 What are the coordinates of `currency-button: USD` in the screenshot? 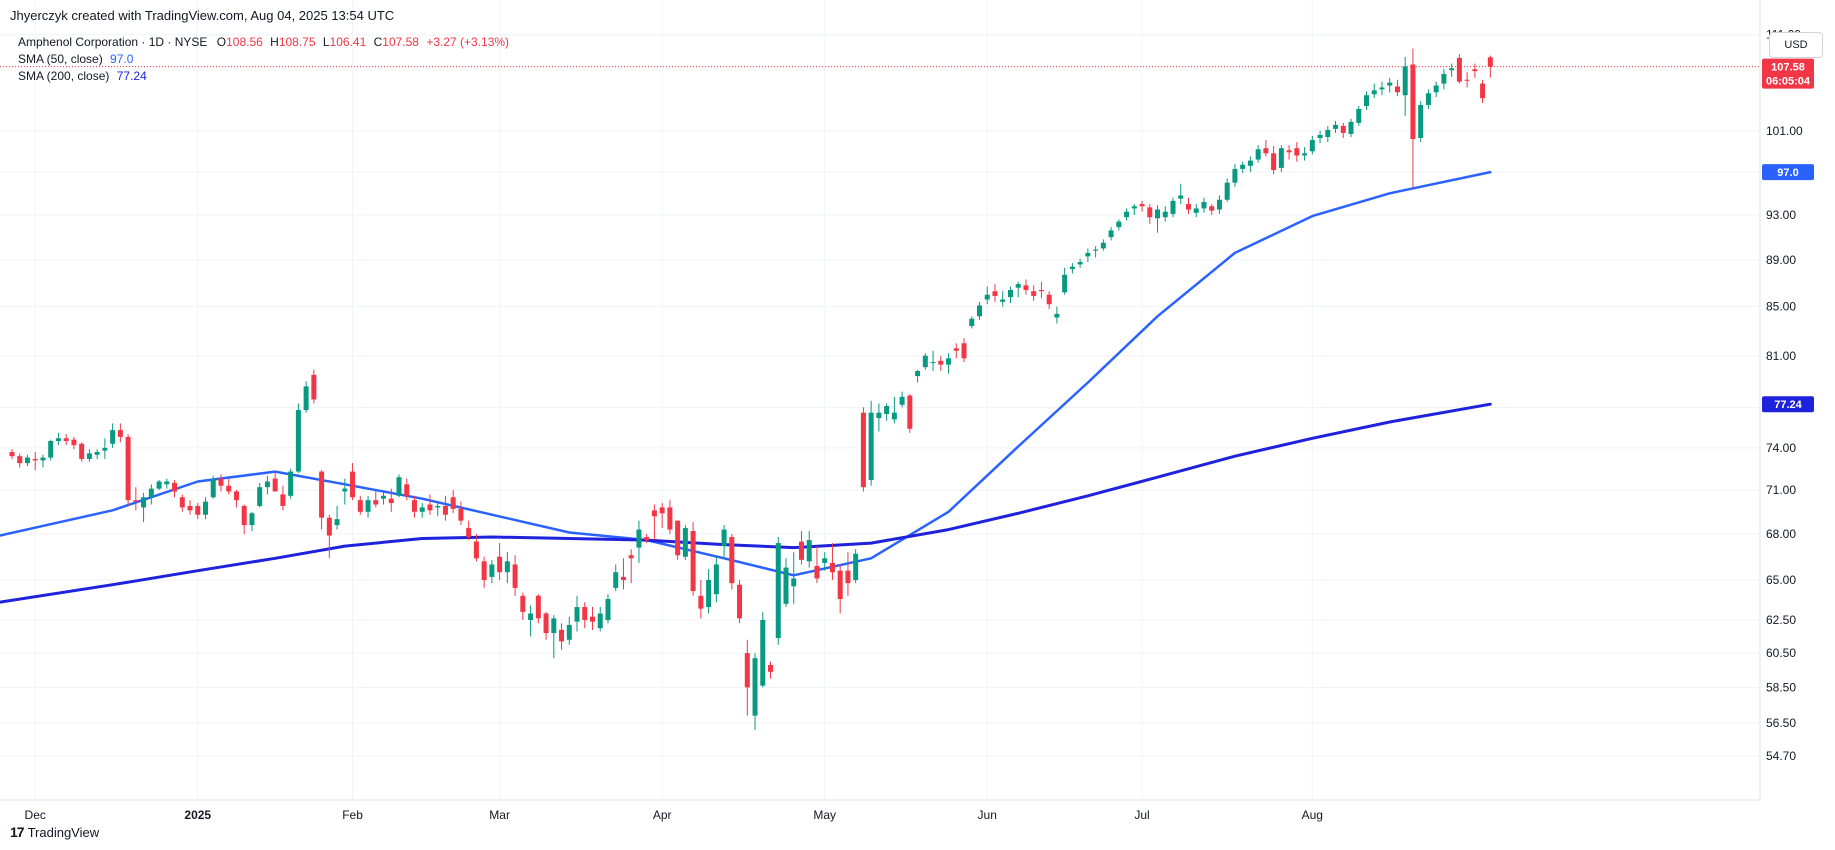 It's located at (1796, 45).